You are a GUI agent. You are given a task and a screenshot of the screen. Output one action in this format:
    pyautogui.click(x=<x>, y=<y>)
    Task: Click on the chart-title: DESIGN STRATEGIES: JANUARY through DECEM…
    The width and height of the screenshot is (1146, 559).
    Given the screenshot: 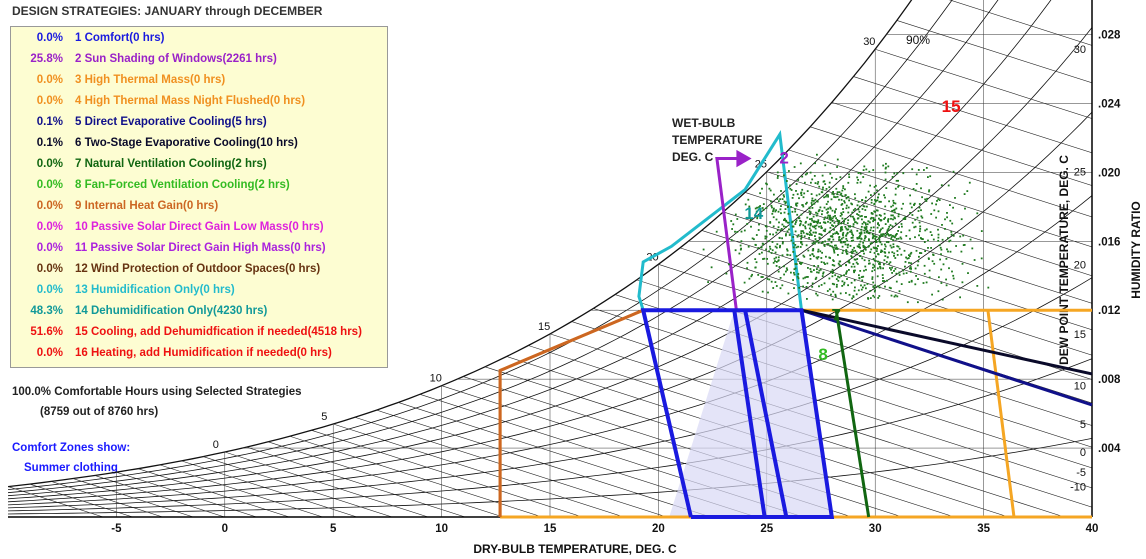 What is the action you would take?
    pyautogui.click(x=167, y=11)
    